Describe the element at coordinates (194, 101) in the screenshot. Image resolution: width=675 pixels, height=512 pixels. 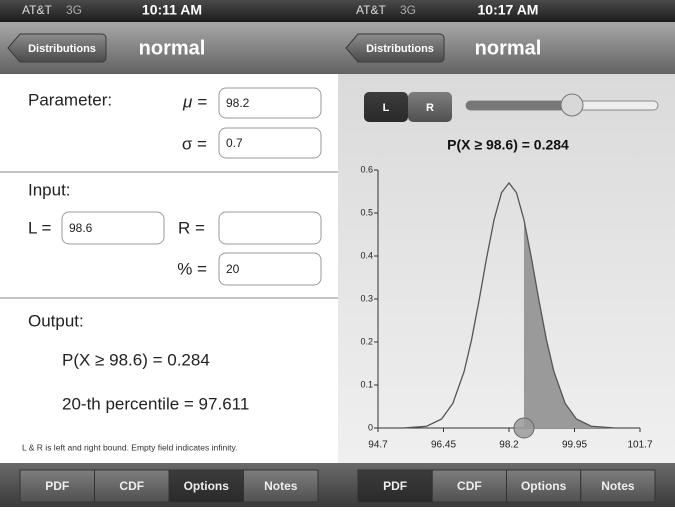
I see `field-label: μ =` at that location.